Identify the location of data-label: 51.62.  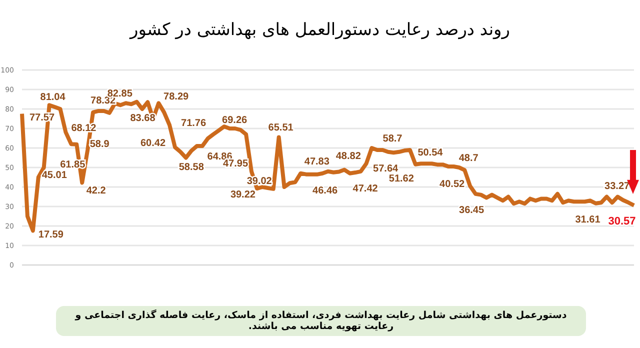
(401, 178).